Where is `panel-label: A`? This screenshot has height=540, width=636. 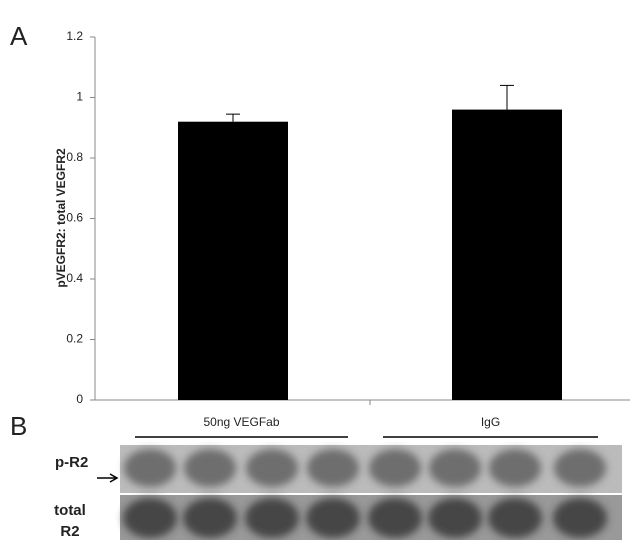 panel-label: A is located at coordinates (19, 36).